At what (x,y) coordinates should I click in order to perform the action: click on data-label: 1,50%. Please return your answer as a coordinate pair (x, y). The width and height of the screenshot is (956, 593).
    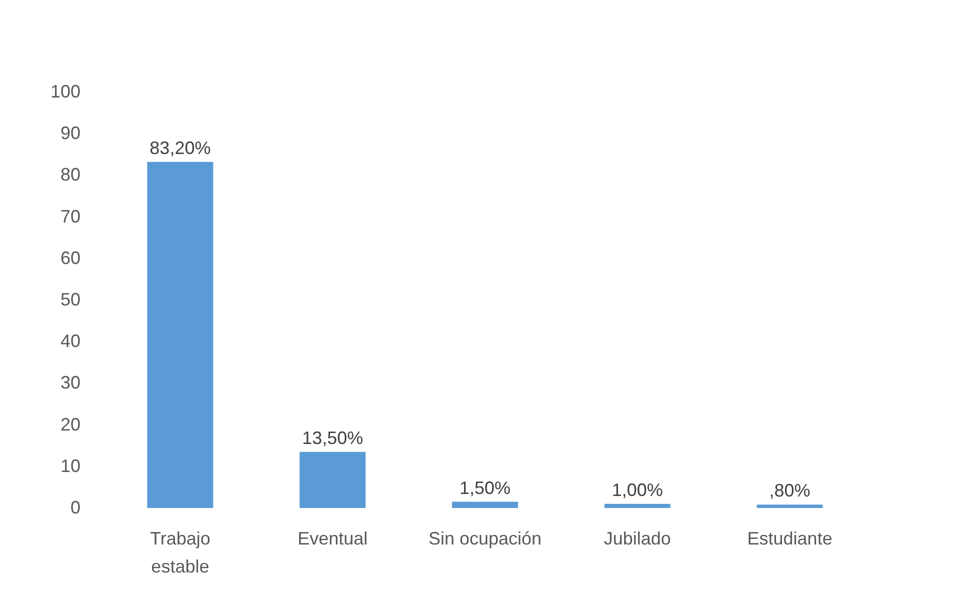
    Looking at the image, I should click on (485, 488).